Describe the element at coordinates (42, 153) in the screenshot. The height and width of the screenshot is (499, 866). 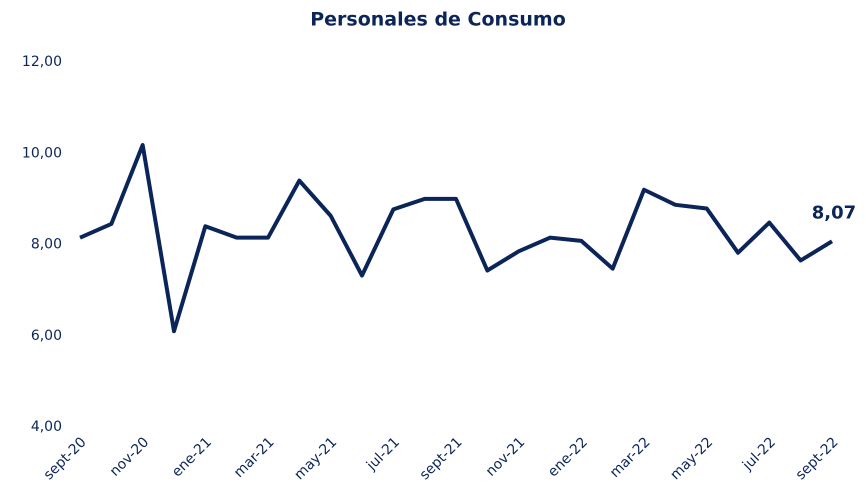
I see `y-tick-label: 10,00` at that location.